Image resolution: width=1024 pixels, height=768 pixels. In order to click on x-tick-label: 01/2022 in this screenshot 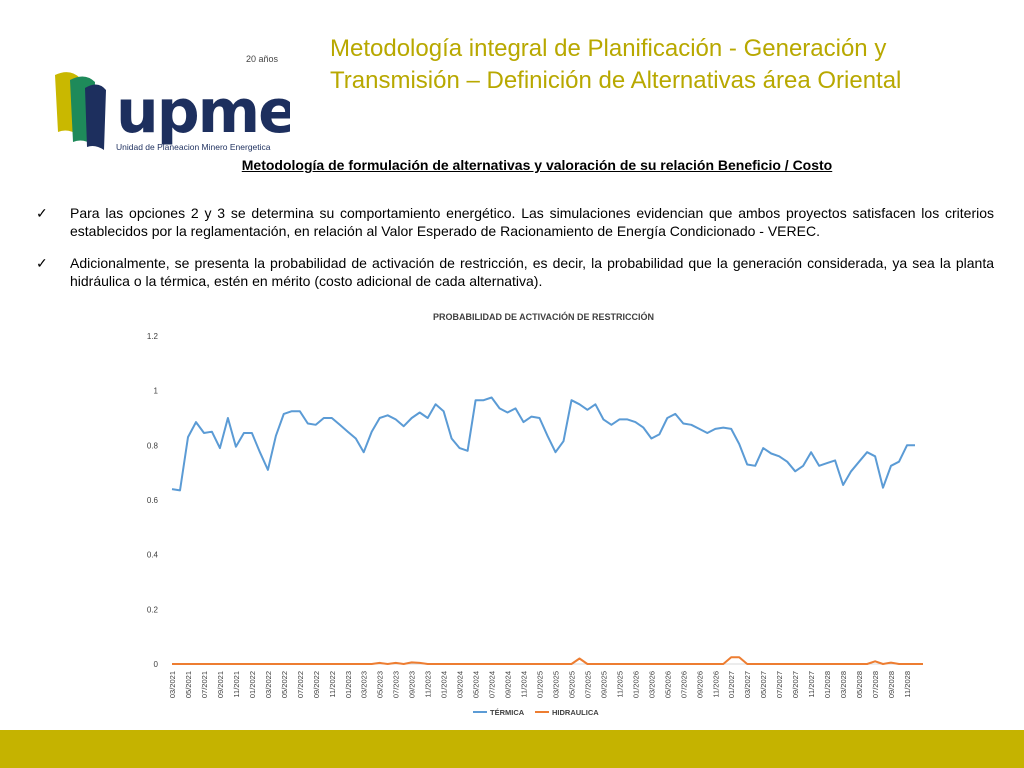, I will do `click(252, 684)`.